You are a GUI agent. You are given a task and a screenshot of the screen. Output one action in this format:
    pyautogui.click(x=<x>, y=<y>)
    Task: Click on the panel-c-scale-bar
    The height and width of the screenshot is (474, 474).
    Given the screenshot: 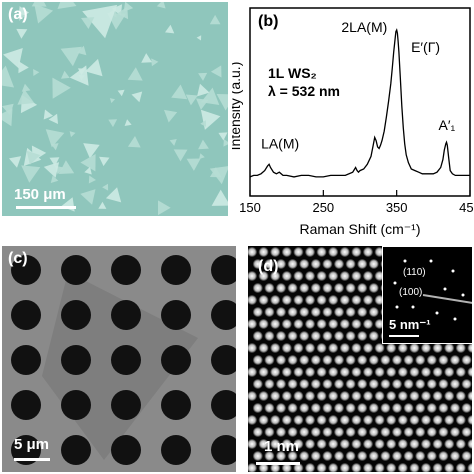 What is the action you would take?
    pyautogui.click(x=32, y=459)
    